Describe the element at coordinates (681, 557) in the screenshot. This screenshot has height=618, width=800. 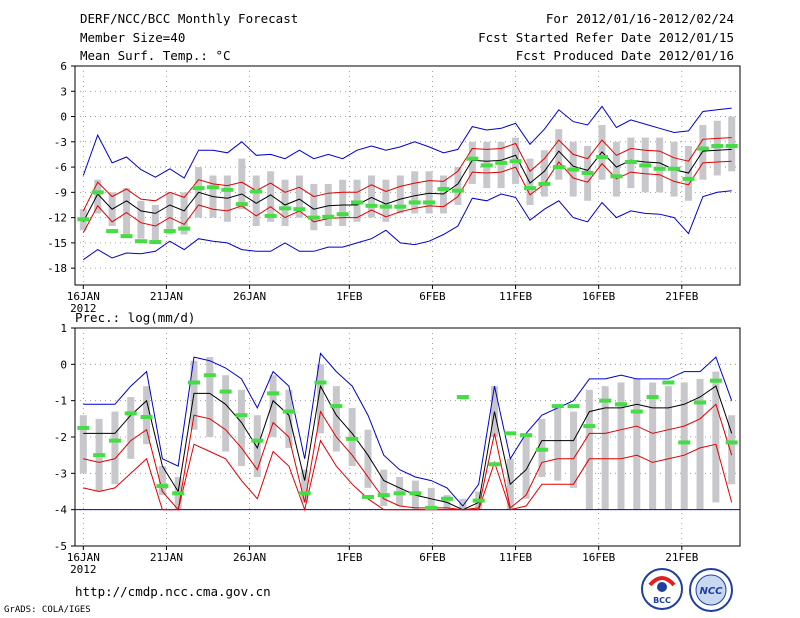
I see `panel2-xtick-label: 21FEB` at that location.